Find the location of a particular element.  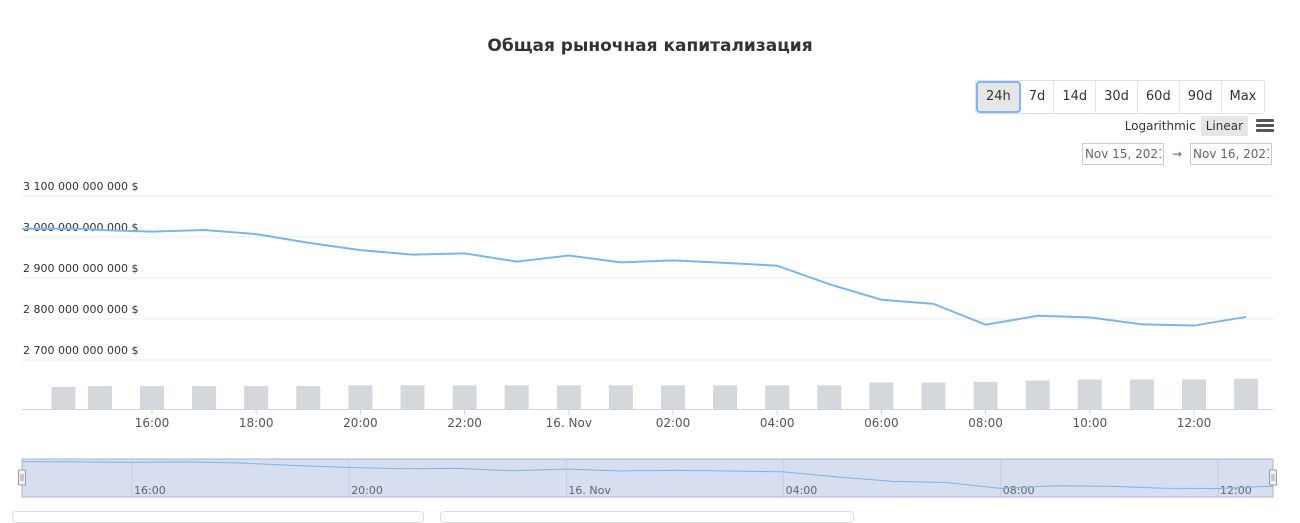

x-tick-label: 22:00 is located at coordinates (464, 423).